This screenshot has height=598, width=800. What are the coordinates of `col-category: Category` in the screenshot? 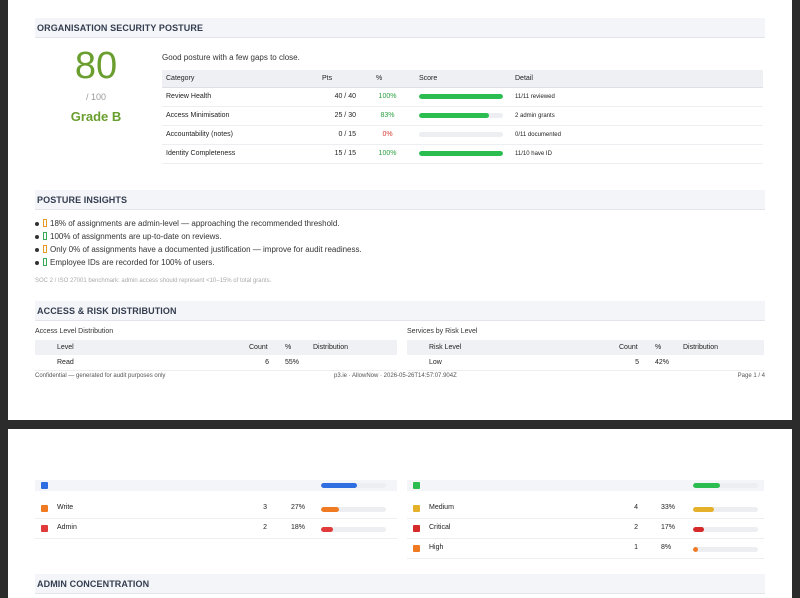 It's located at (240, 79).